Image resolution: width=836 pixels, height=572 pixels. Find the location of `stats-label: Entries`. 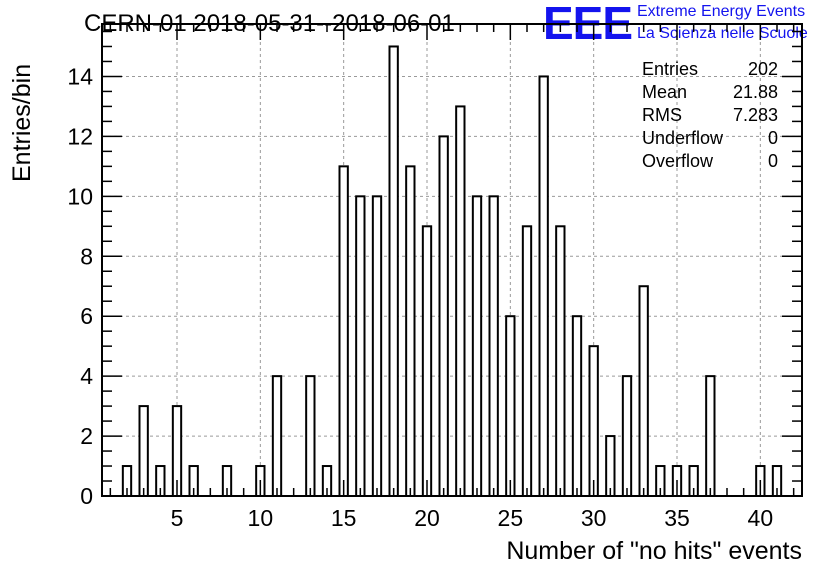

stats-label: Entries is located at coordinates (670, 69).